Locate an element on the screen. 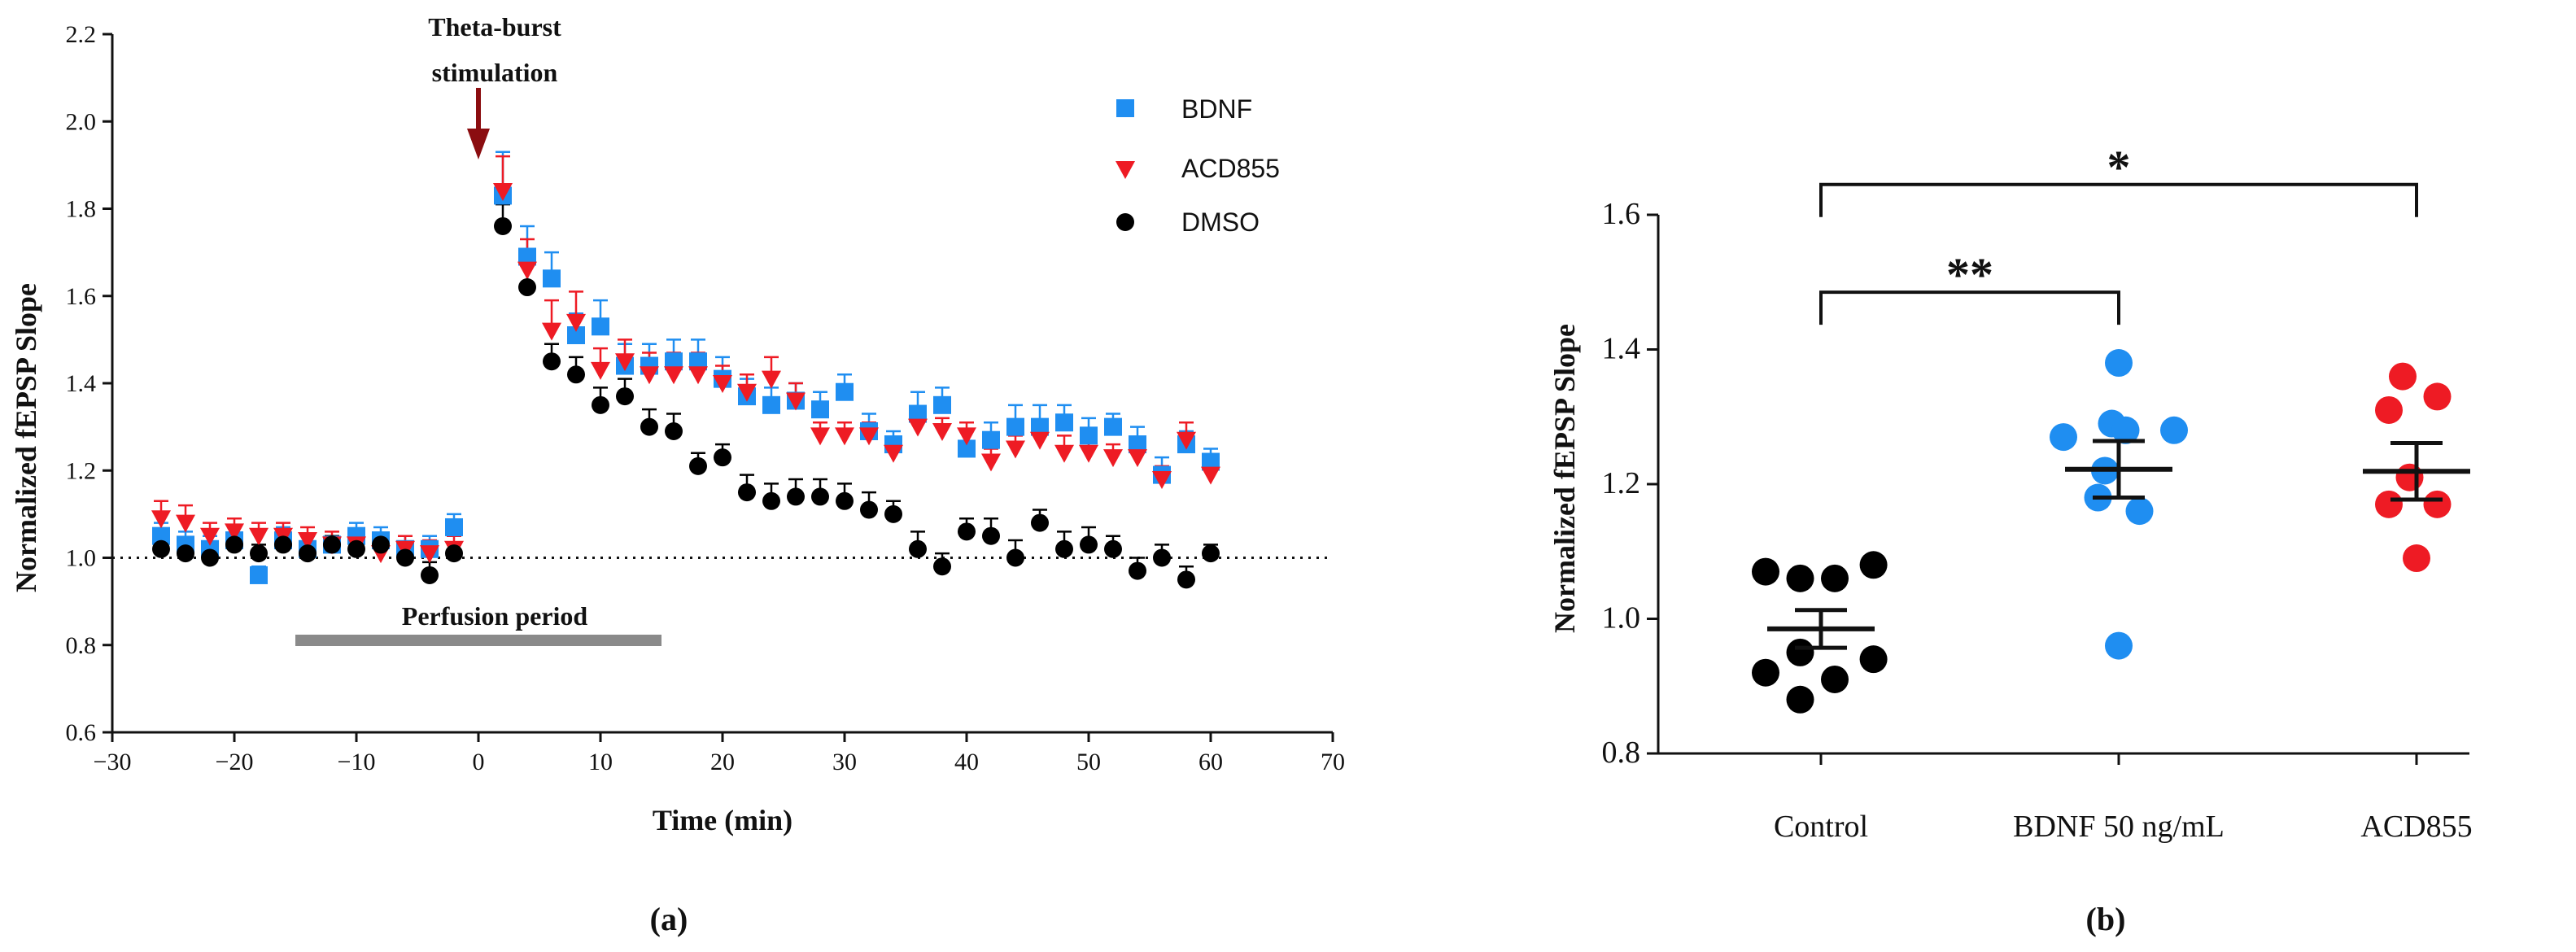 This screenshot has height=952, width=2576. panel-a-x-tick-label: 50 is located at coordinates (1088, 762).